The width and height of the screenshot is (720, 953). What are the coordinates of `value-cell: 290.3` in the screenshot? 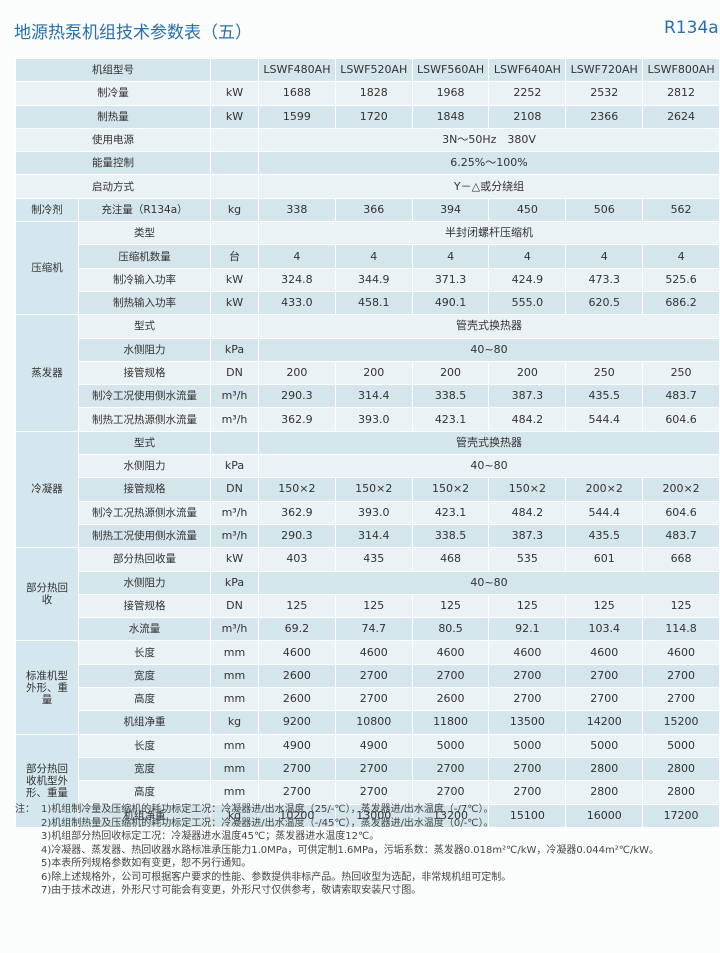 It's located at (297, 536).